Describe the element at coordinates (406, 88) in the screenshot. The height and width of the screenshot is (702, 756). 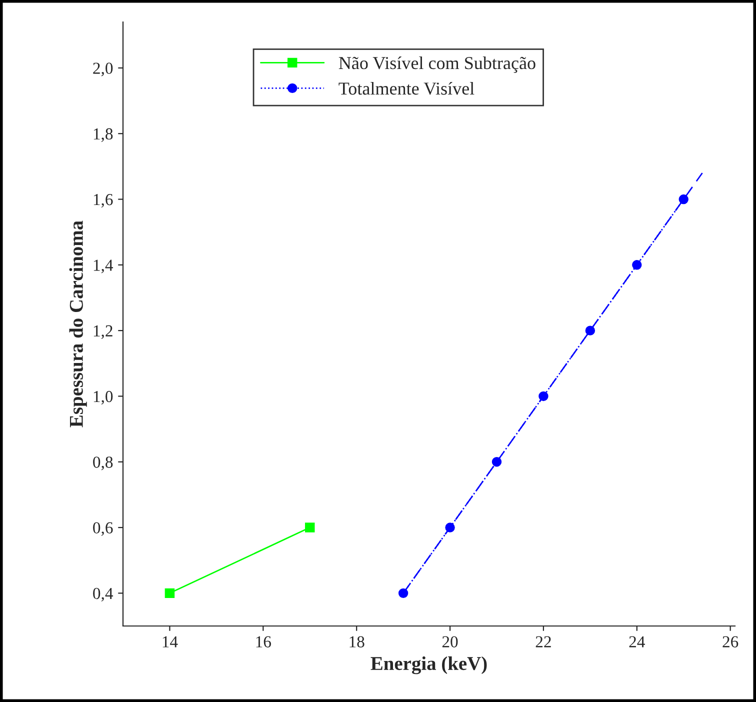
I see `legend-label: Totalmente Visível` at that location.